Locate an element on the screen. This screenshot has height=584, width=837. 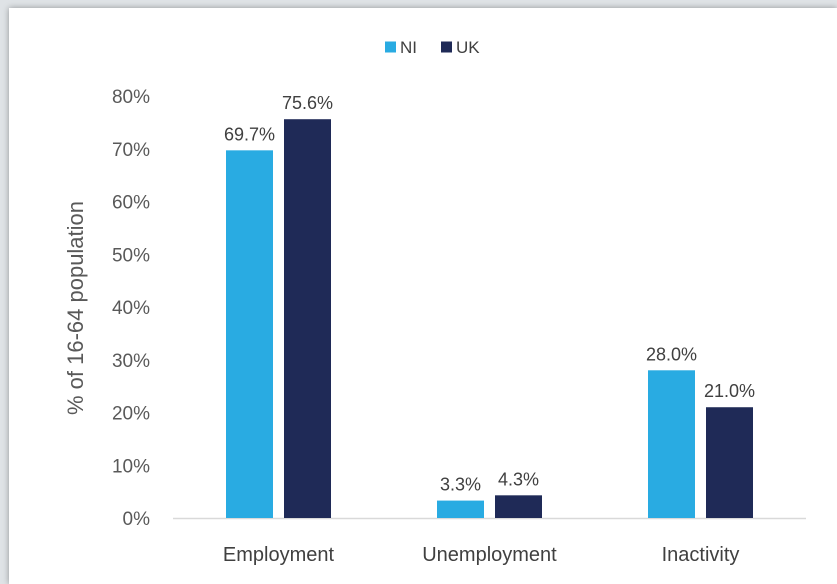
category-label: Employment is located at coordinates (279, 555).